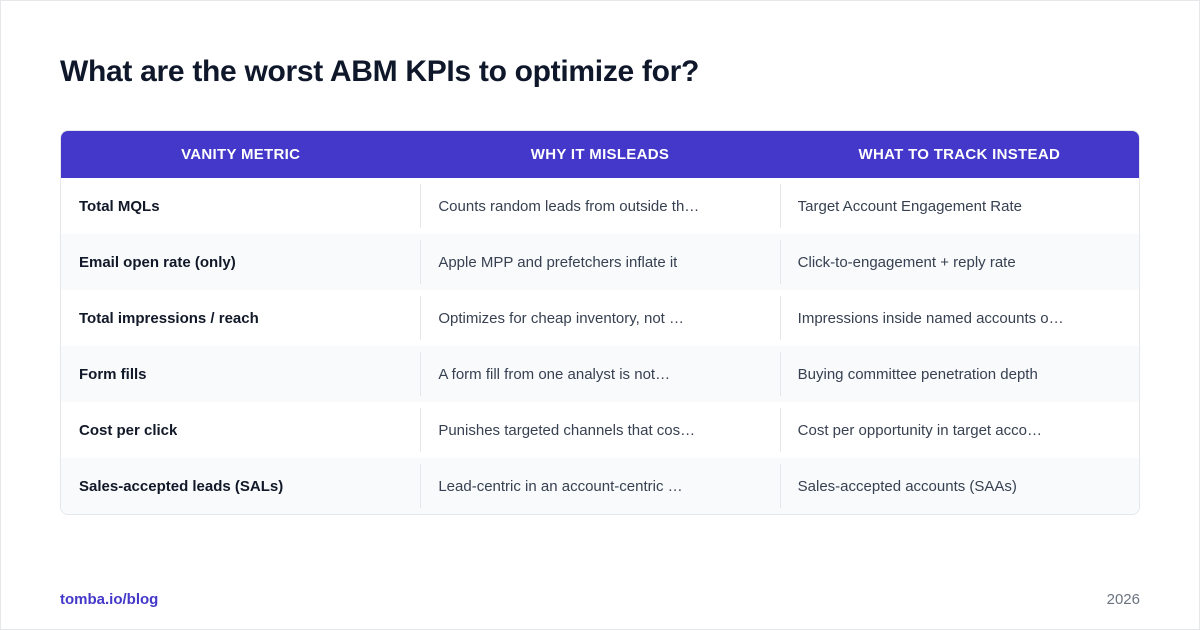 The width and height of the screenshot is (1200, 630). What do you see at coordinates (909, 206) in the screenshot?
I see `alternative-text: Target Account Engagement Rate` at bounding box center [909, 206].